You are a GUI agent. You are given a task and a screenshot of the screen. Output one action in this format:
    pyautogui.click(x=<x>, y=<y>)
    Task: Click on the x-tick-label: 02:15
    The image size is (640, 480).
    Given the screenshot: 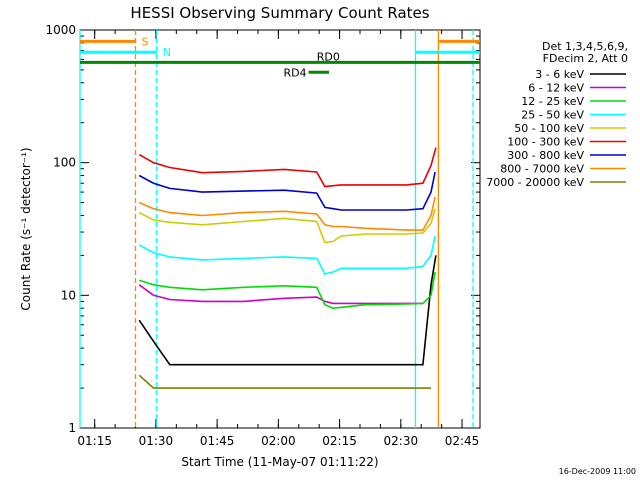 What is the action you would take?
    pyautogui.click(x=339, y=441)
    